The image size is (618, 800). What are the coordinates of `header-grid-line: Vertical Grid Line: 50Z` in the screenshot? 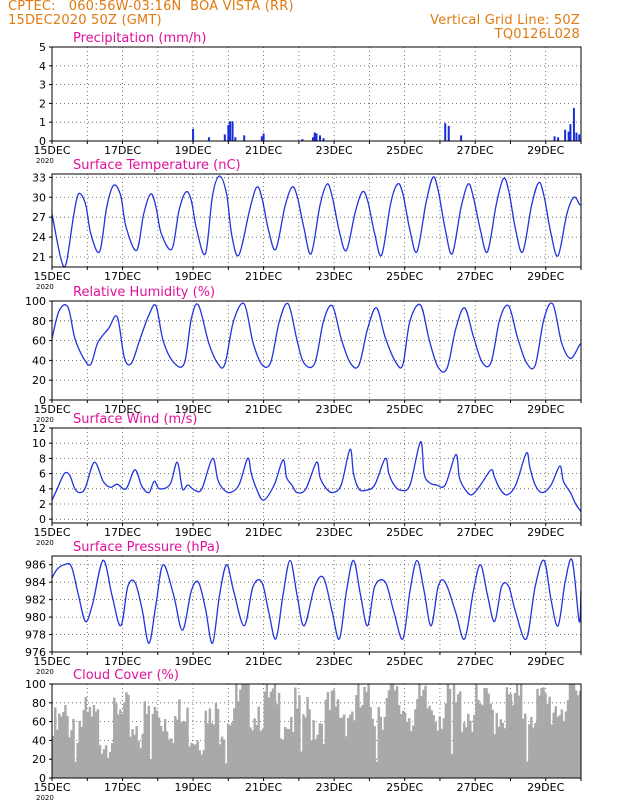 It's located at (505, 20).